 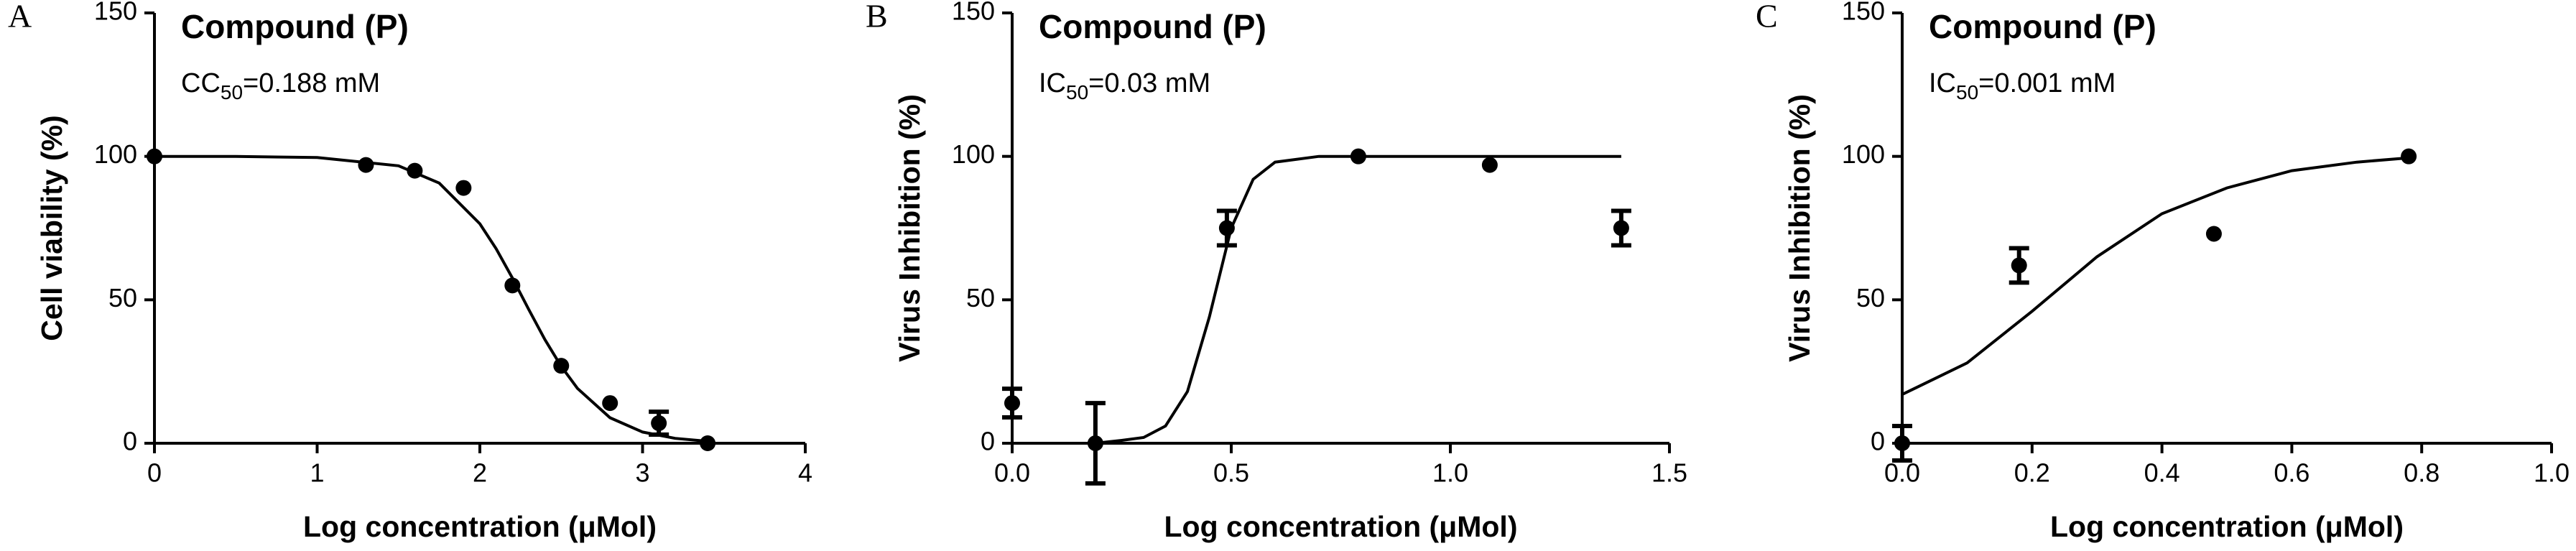 I want to click on x-tick-label: 3, so click(x=642, y=473).